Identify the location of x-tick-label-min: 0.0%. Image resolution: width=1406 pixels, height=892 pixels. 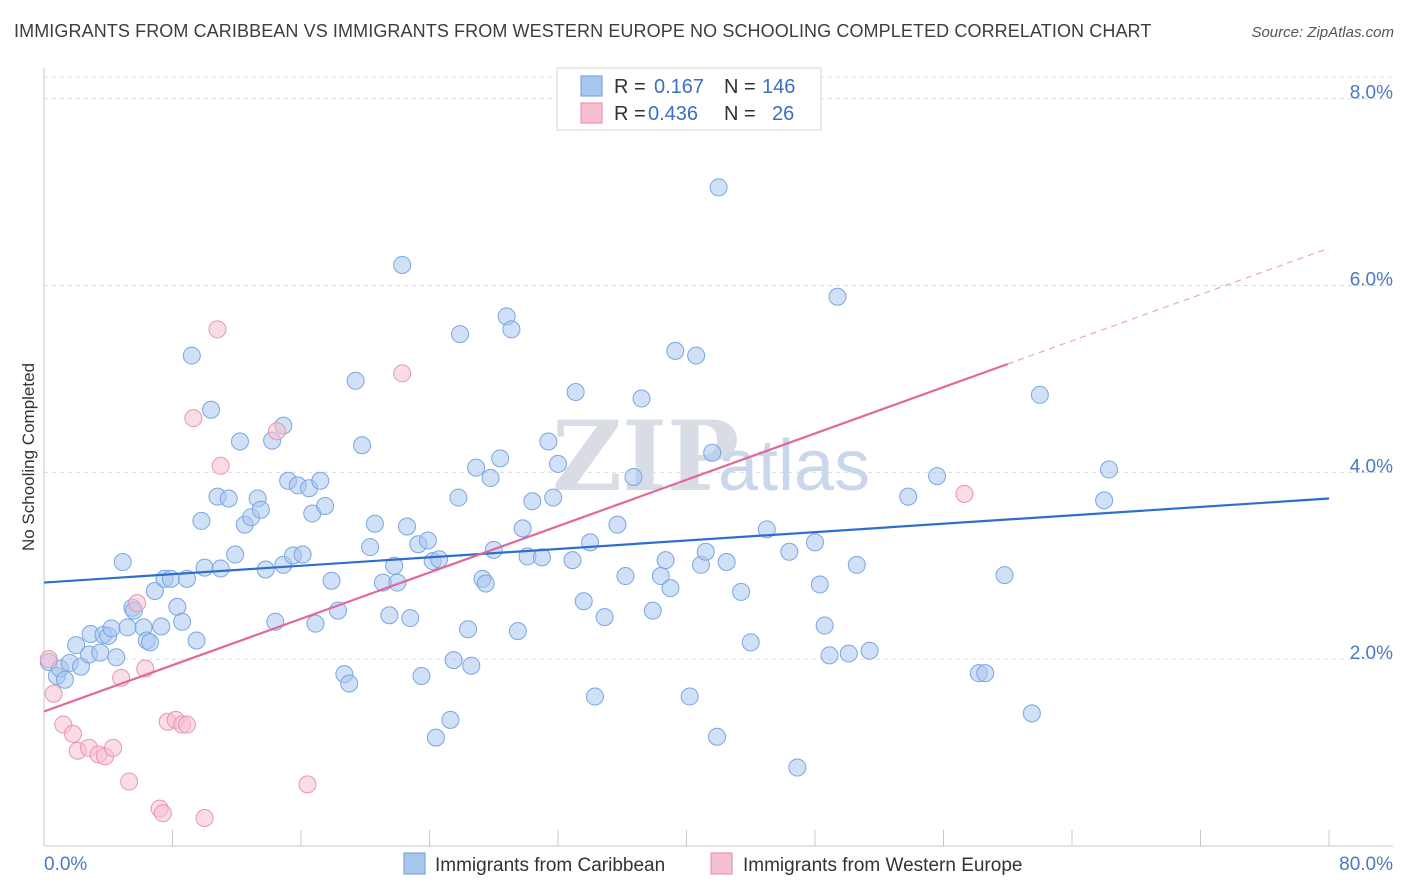
(65, 864).